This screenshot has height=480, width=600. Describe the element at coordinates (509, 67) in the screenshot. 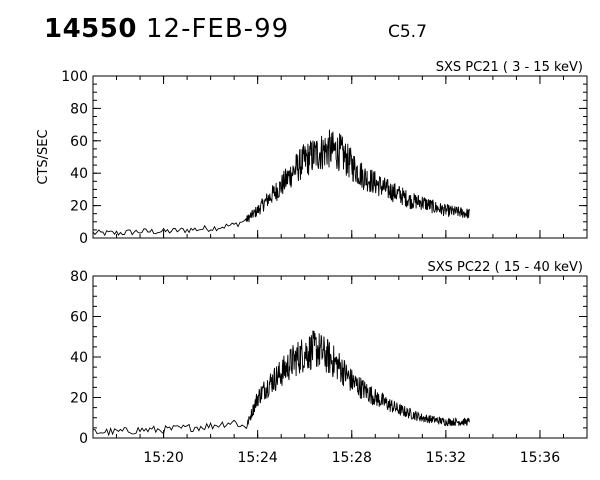

I see `pc21-title: SXS PC21 ( 3 - 15 keV)` at that location.